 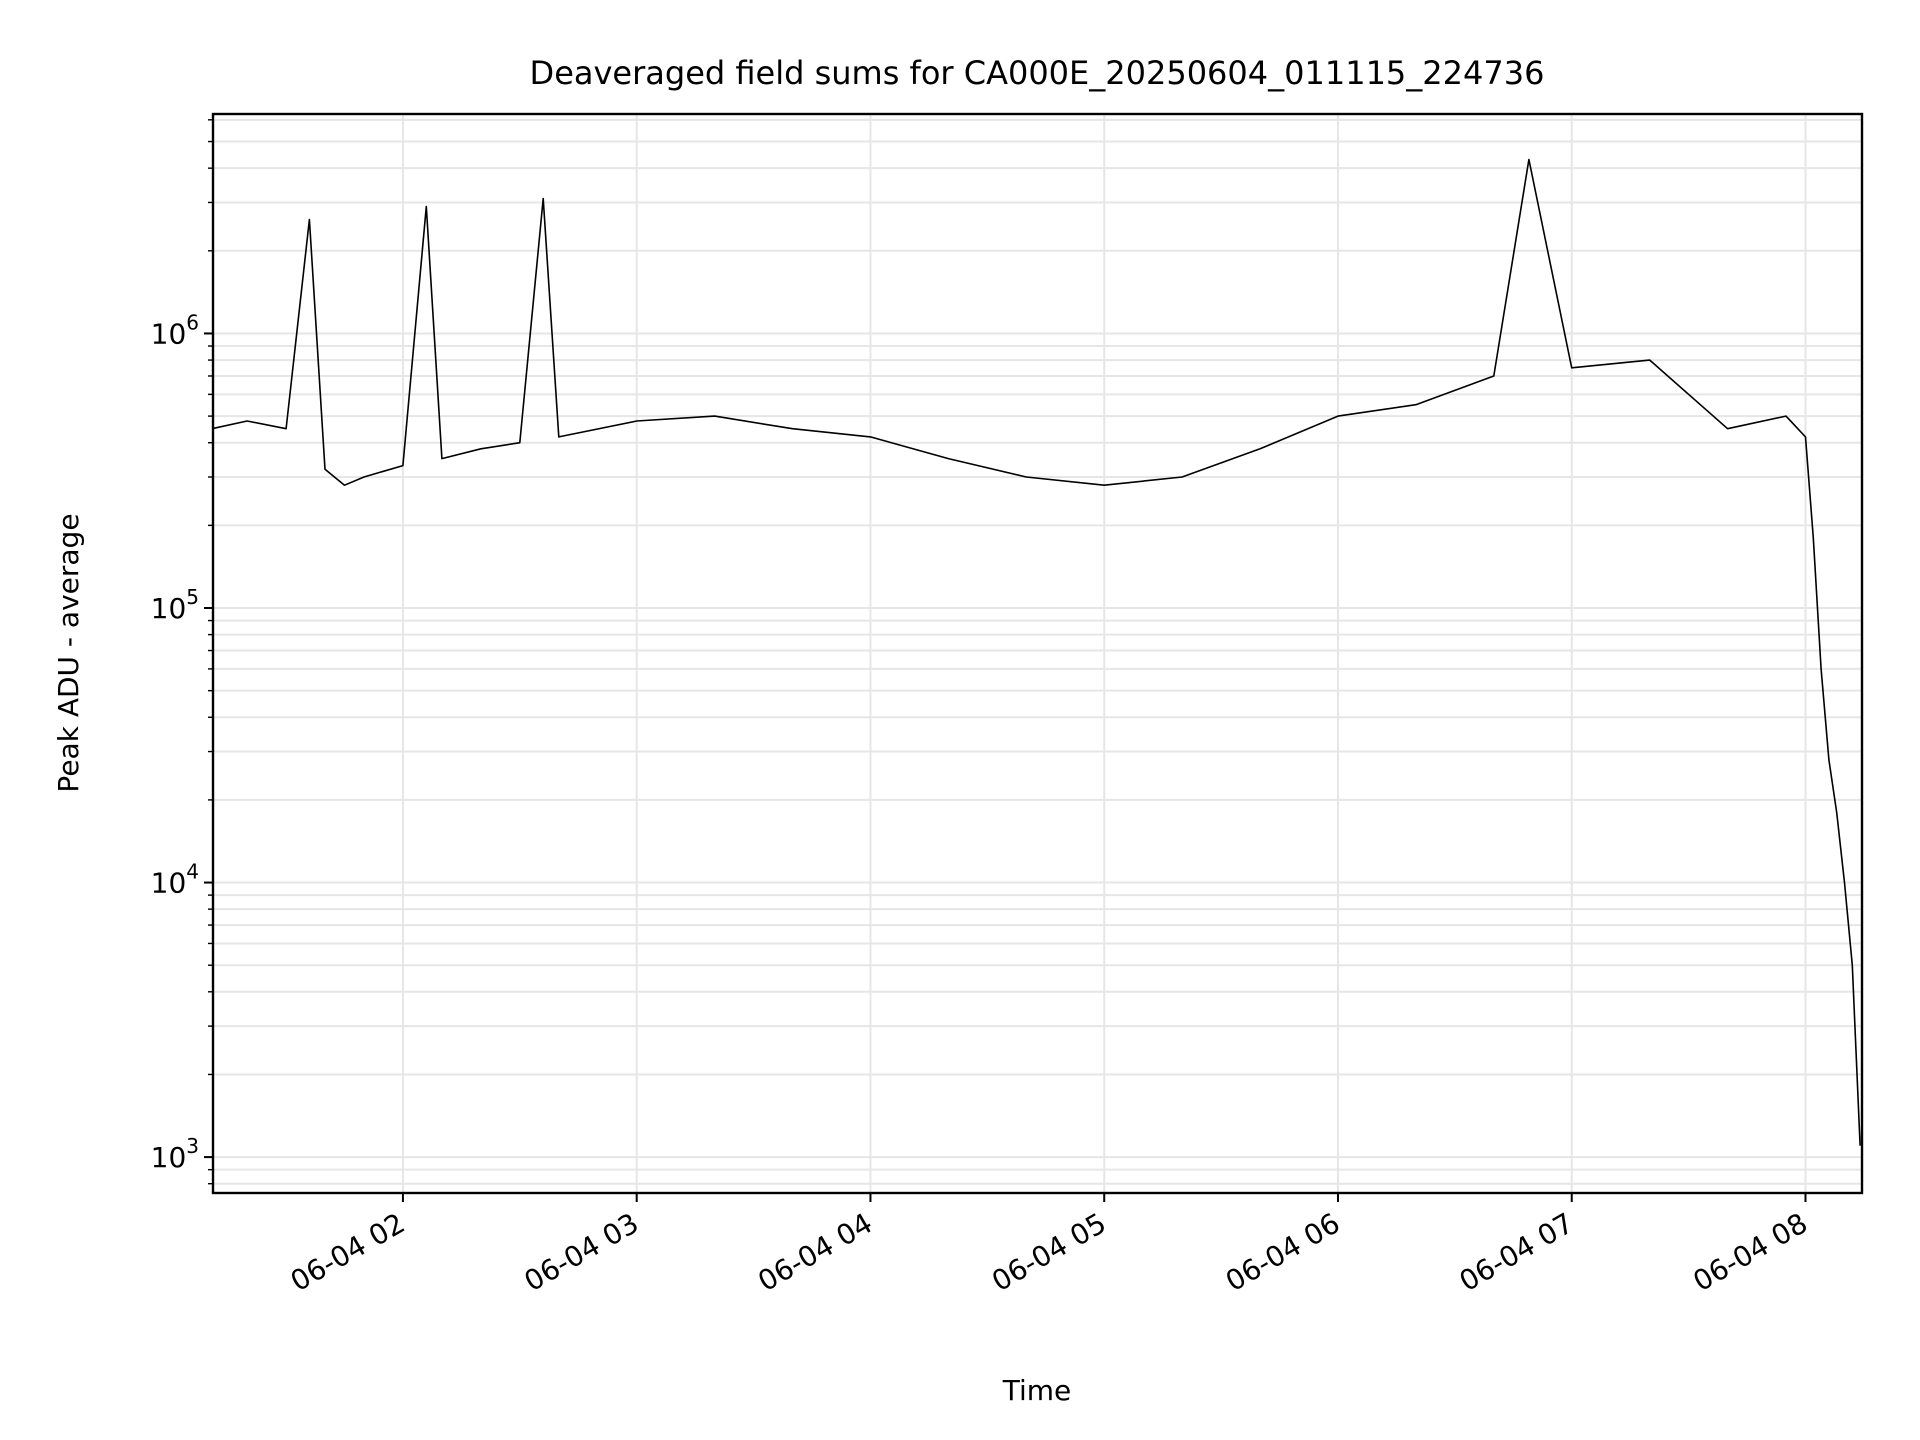 What do you see at coordinates (175, 330) in the screenshot?
I see `y-tick-label: 10⁶` at bounding box center [175, 330].